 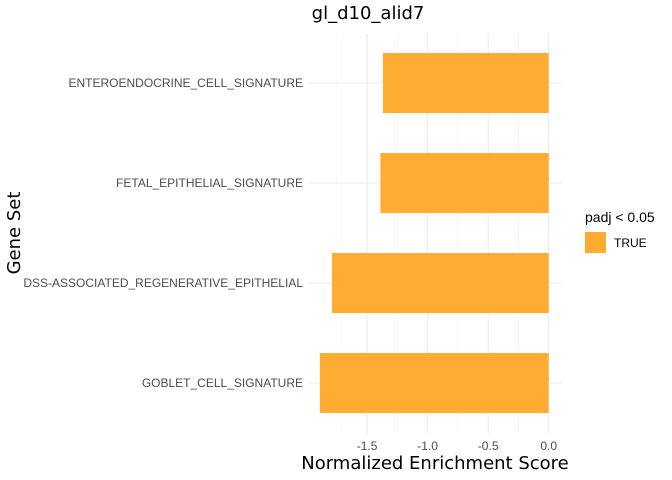 What do you see at coordinates (368, 13) in the screenshot?
I see `chart-title: gl_d10_alid7` at bounding box center [368, 13].